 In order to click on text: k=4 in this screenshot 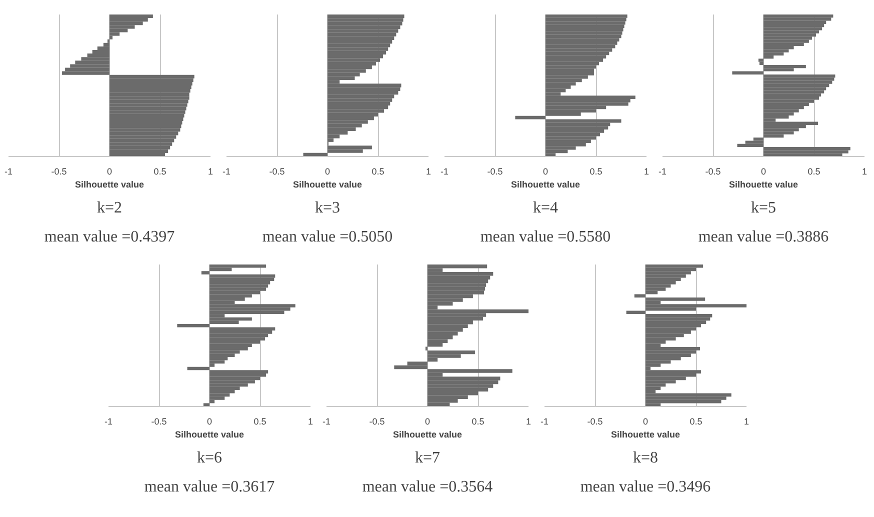, I will do `click(545, 208)`.